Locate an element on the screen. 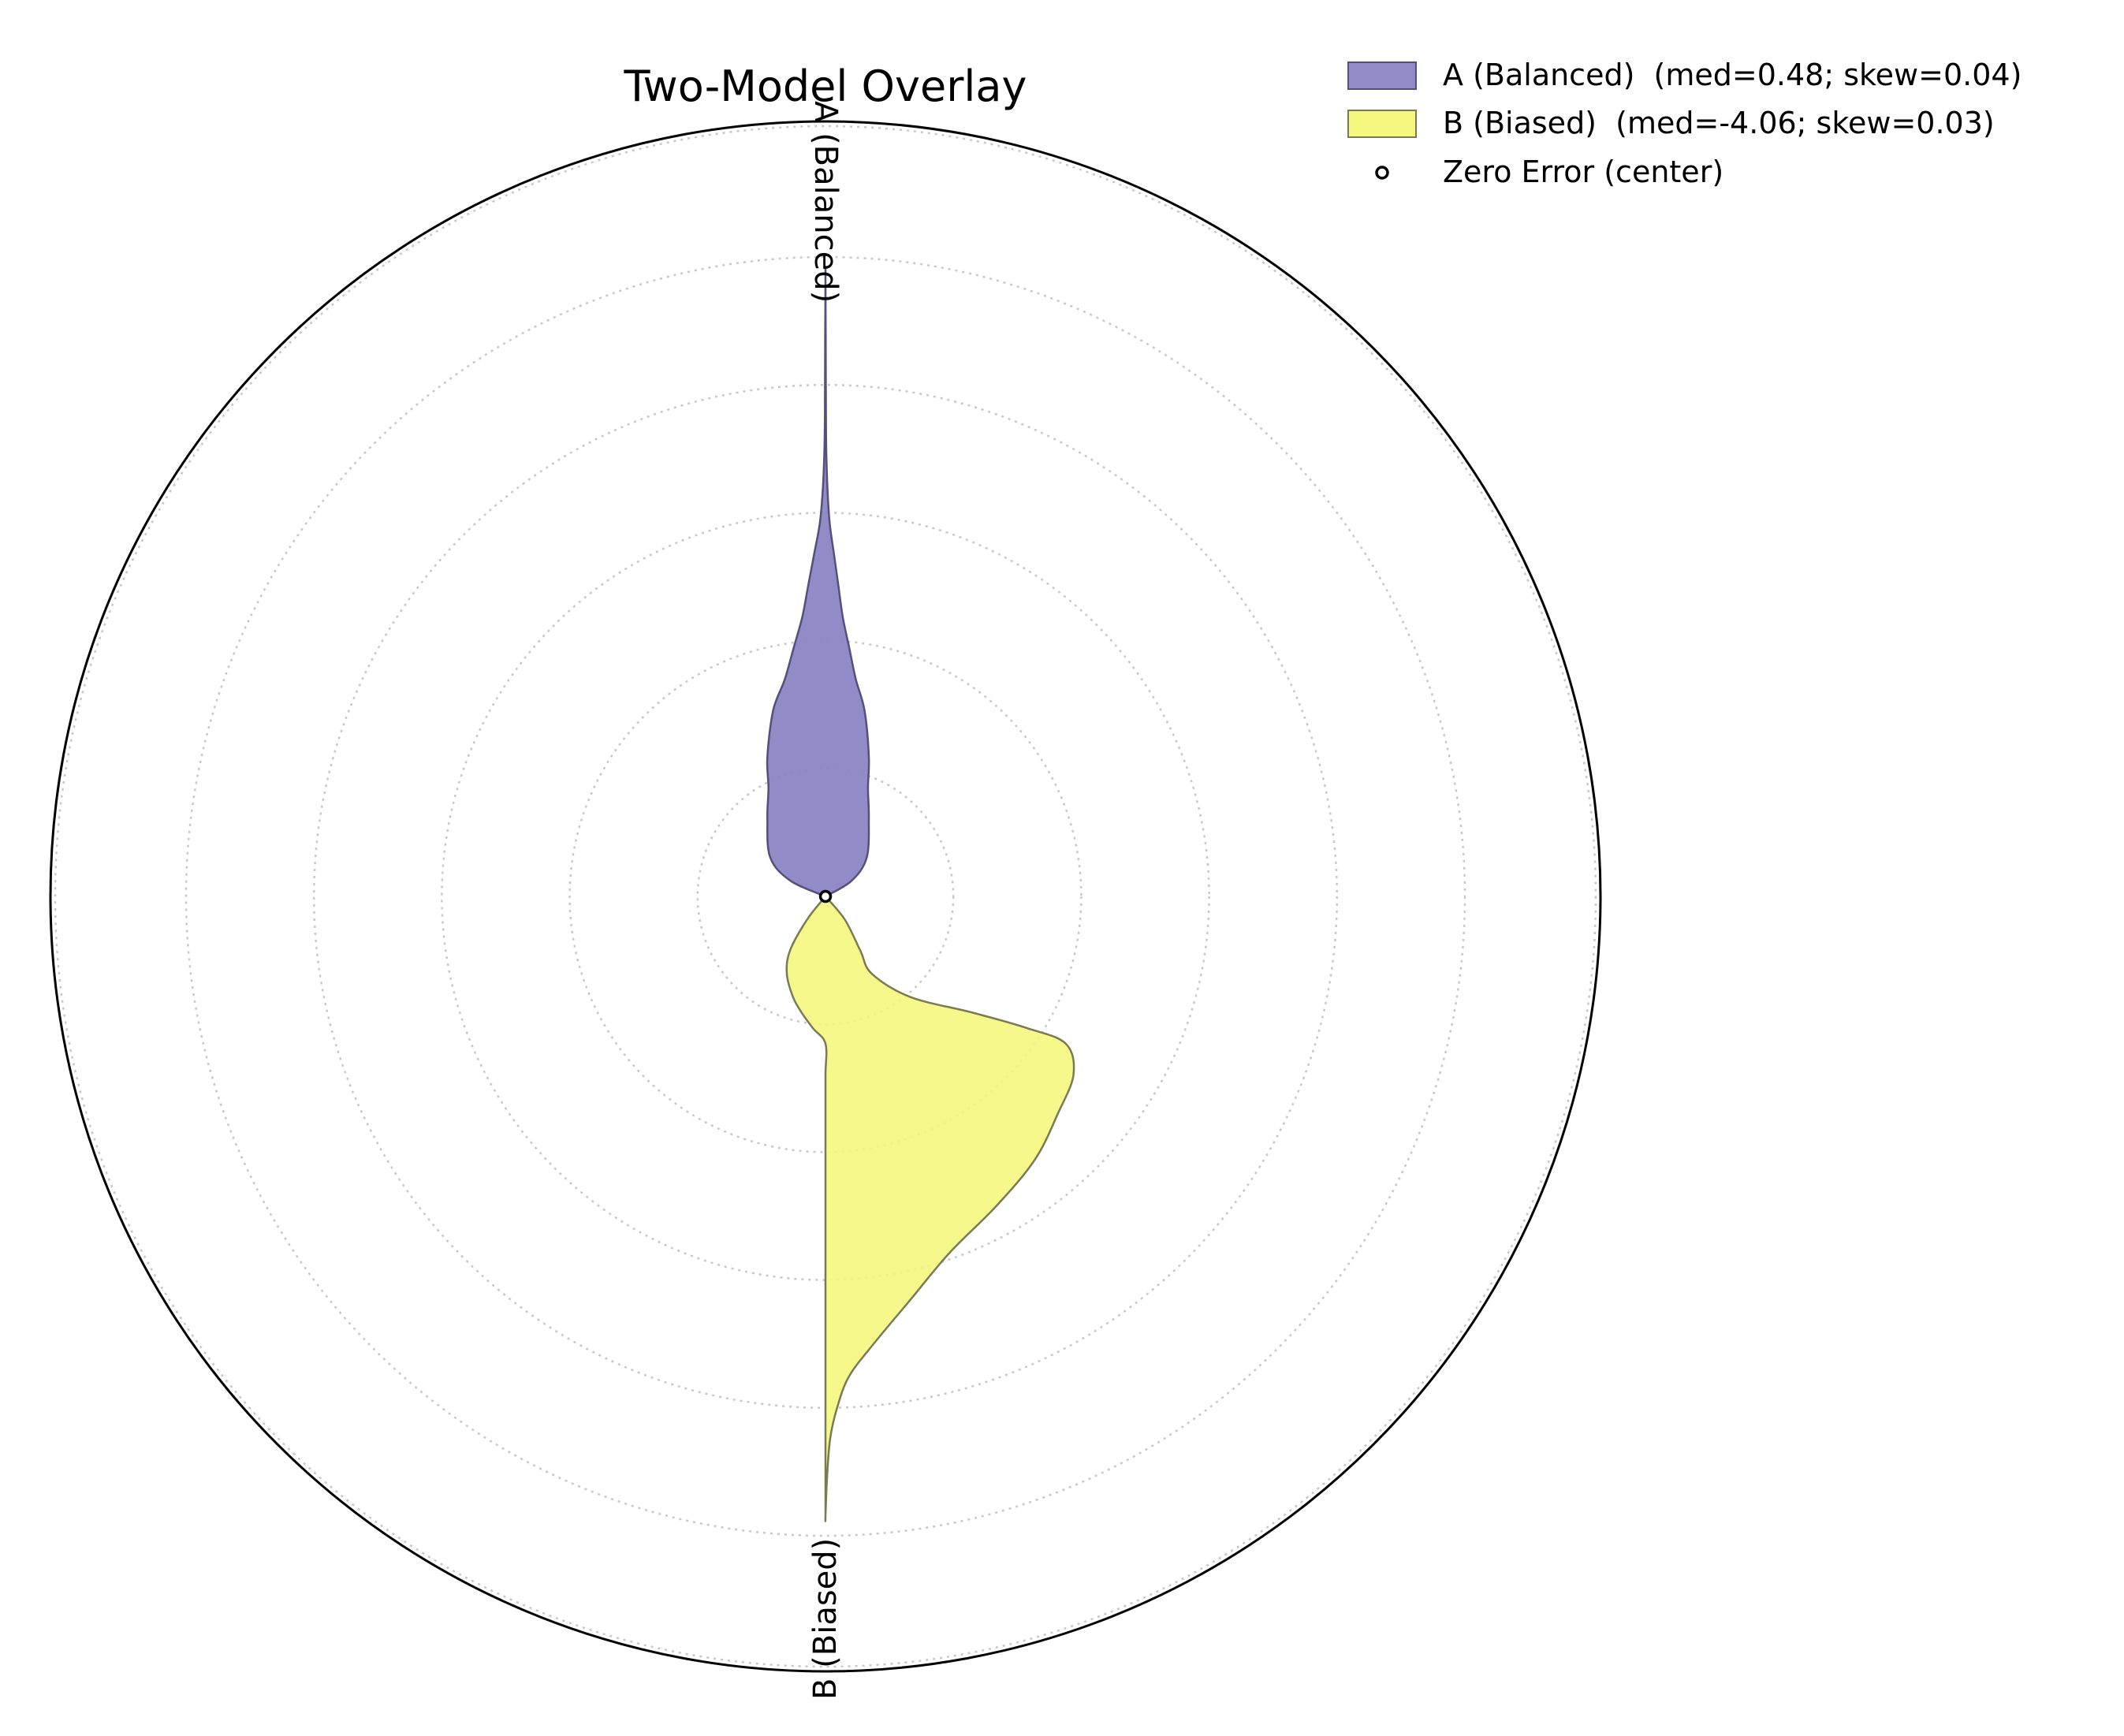 The height and width of the screenshot is (1736, 2124). axis-label-a: A (Balanced) is located at coordinates (825, 202).